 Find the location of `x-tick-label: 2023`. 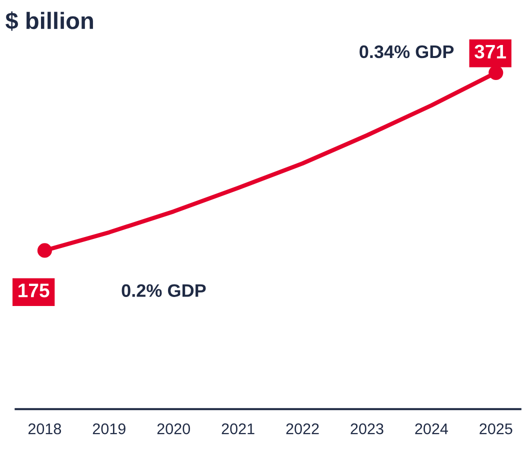

x-tick-label: 2023 is located at coordinates (367, 428).